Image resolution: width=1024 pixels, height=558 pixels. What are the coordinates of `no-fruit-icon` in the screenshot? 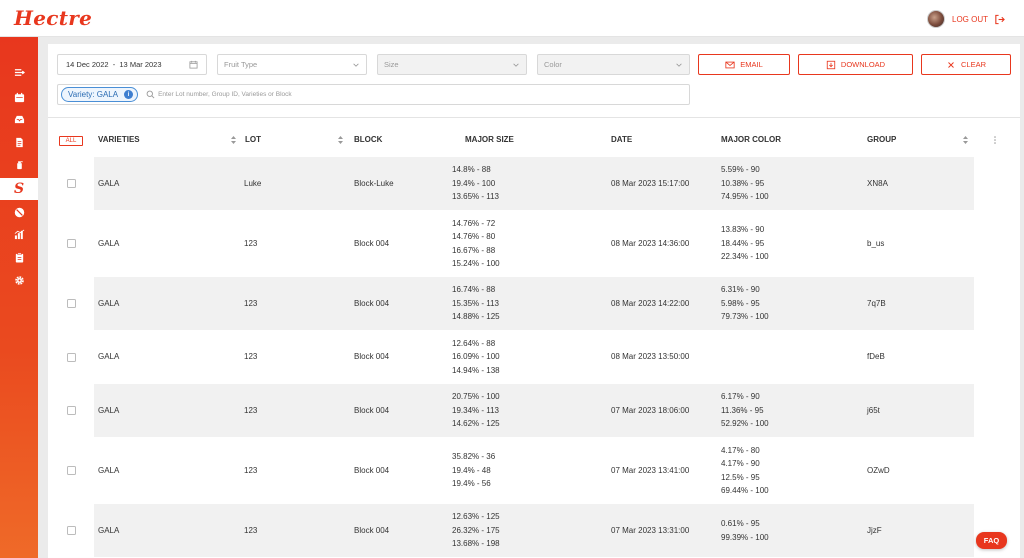 It's located at (19, 212).